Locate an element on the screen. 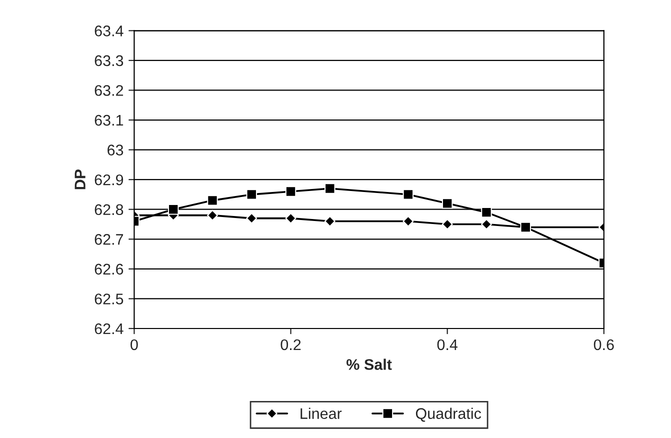 This screenshot has width=671, height=438. y-tick-label: 63.4 is located at coordinates (109, 31).